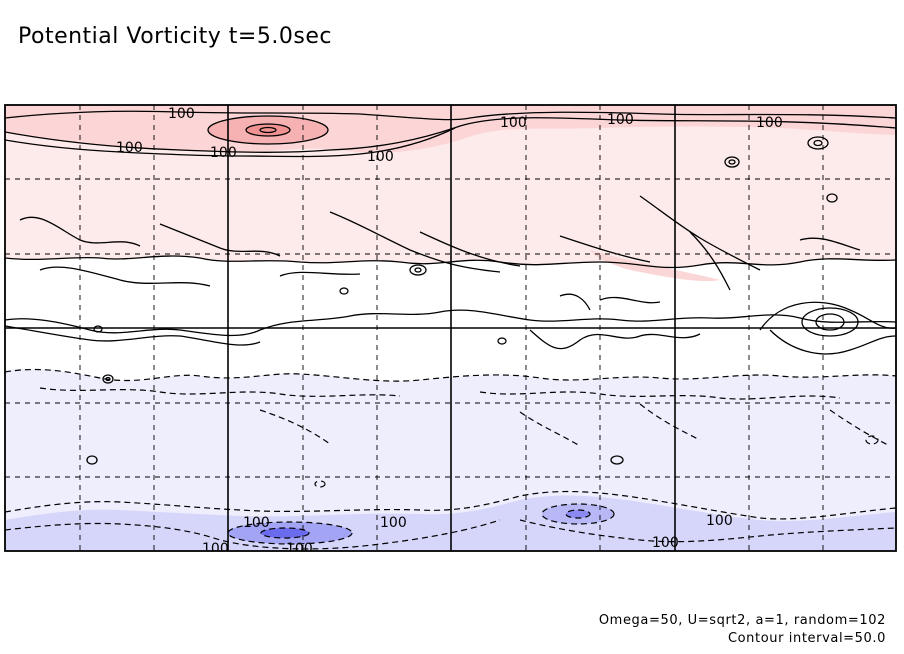 This screenshot has height=654, width=904. I want to click on positive-core-inner, so click(268, 130).